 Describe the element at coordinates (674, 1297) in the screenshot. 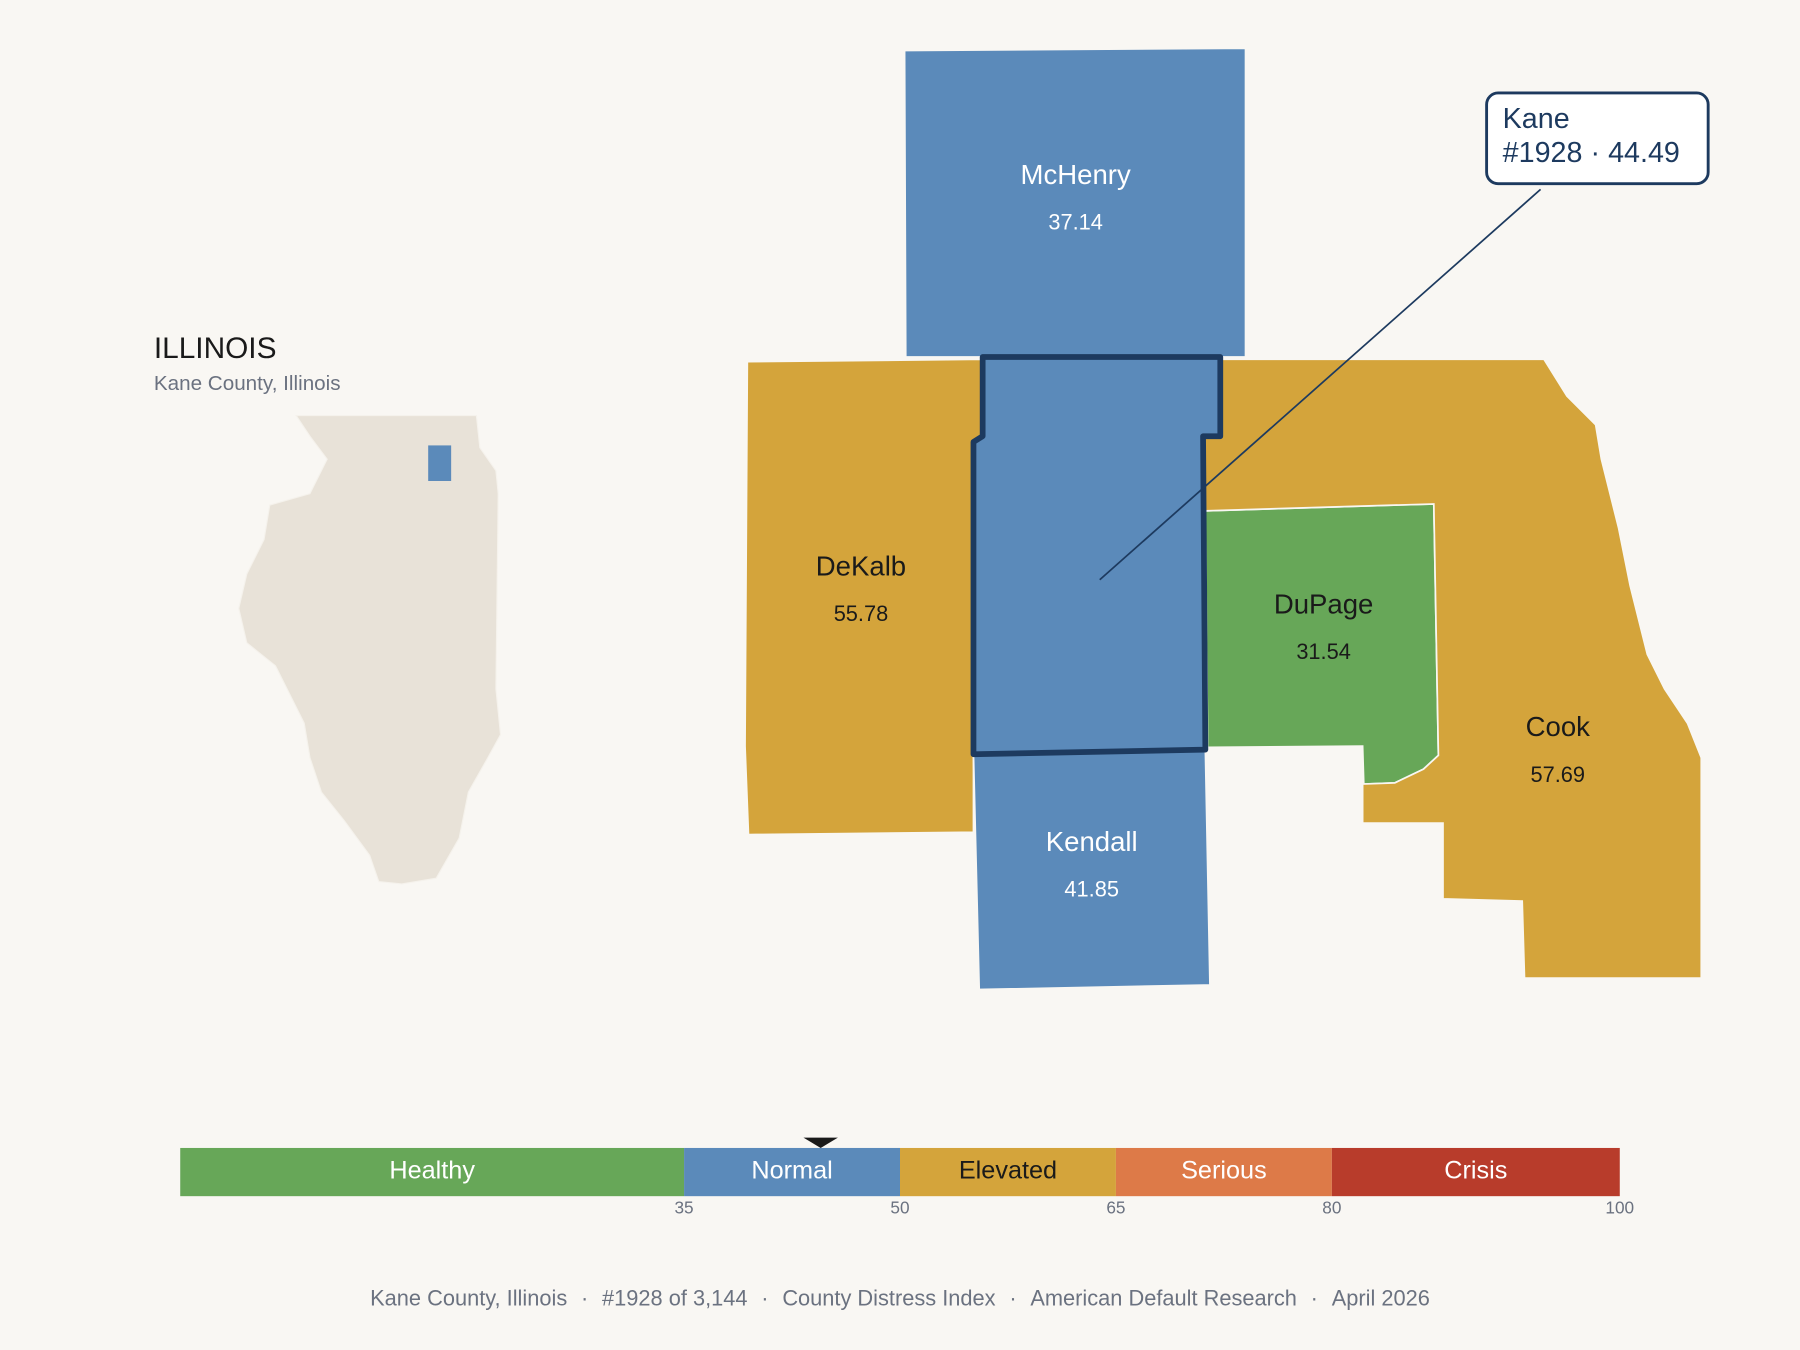

I see `footer-item: #1928 of 3,144` at that location.